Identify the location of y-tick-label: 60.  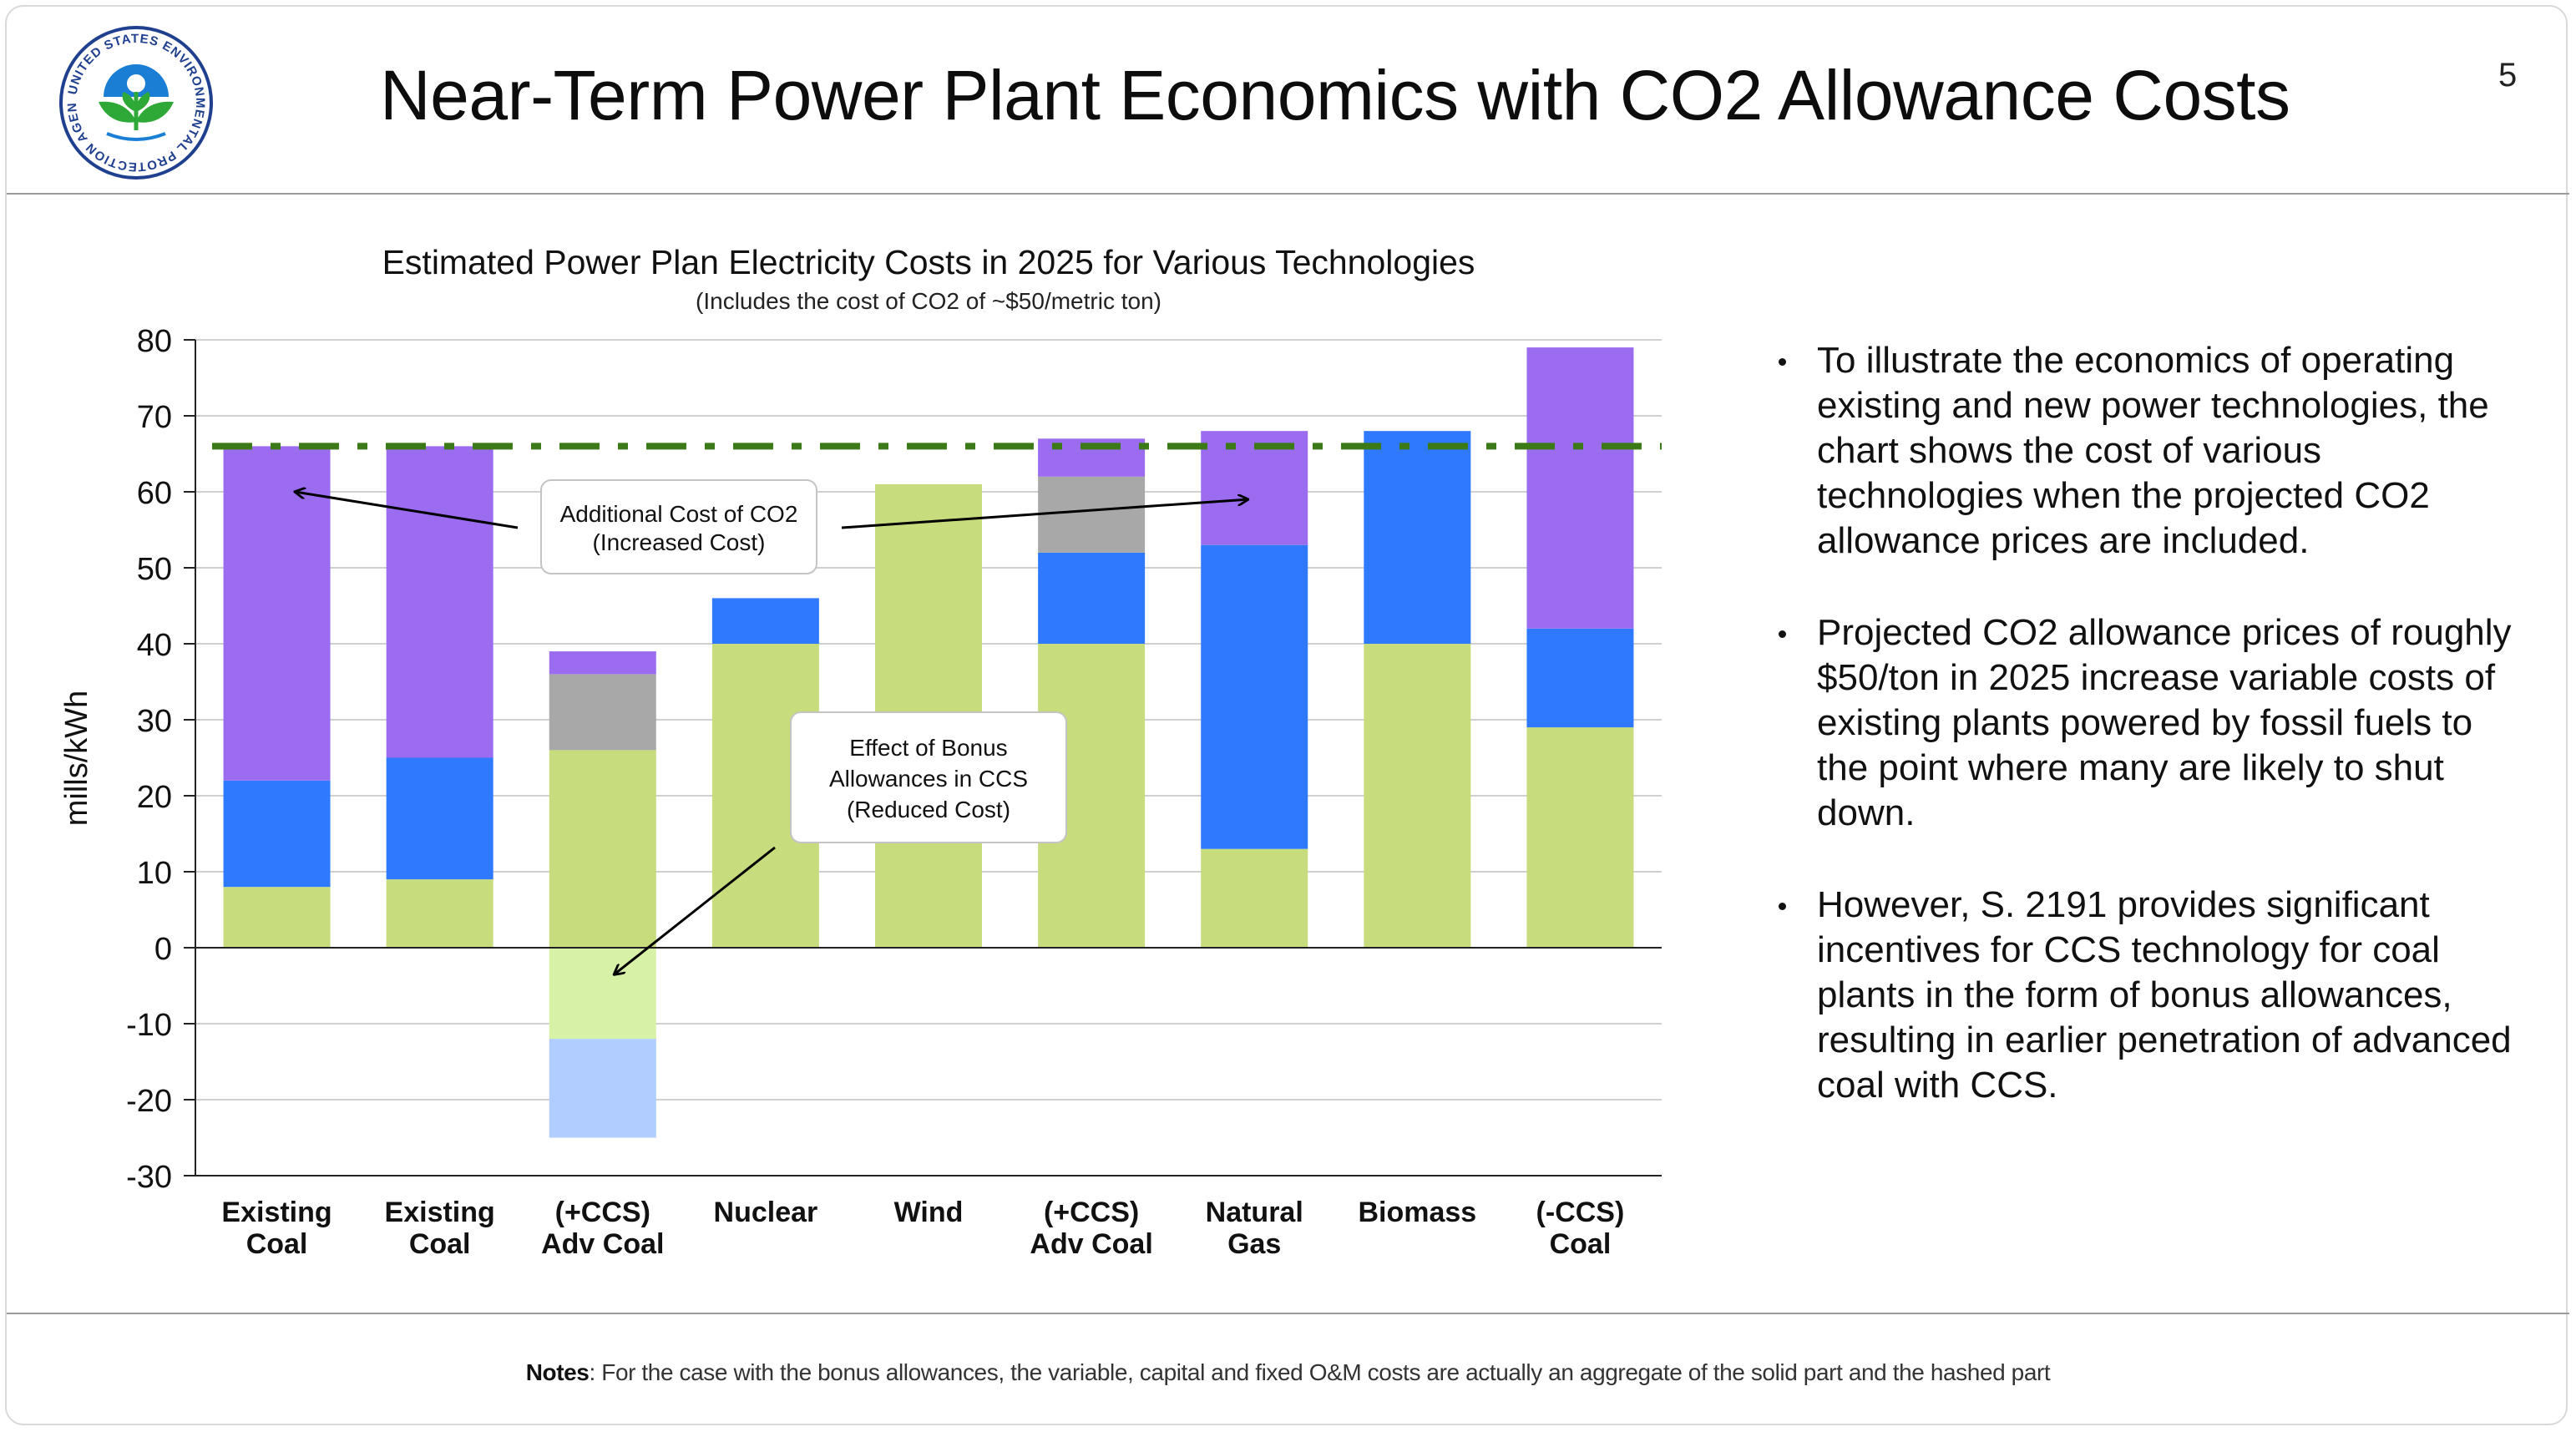
(154, 493).